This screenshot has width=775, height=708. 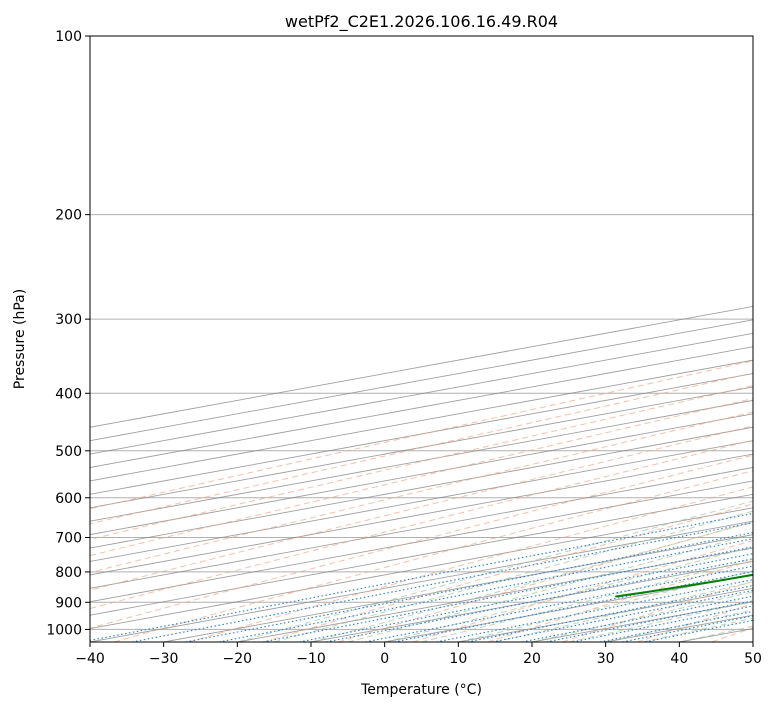 I want to click on x-tick-label: −20, so click(x=238, y=659).